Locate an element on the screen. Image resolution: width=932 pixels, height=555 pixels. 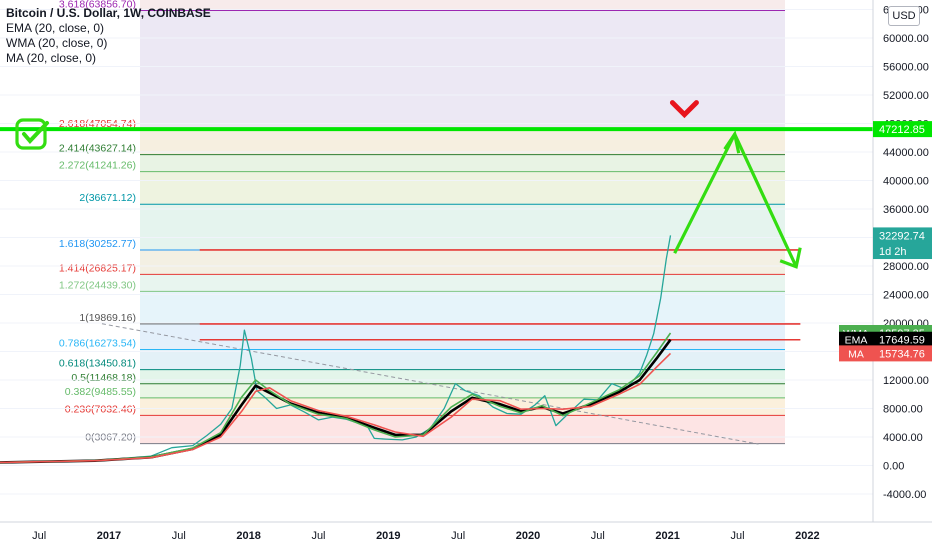
fib-level-label: 1.272(24439.30) is located at coordinates (97, 285).